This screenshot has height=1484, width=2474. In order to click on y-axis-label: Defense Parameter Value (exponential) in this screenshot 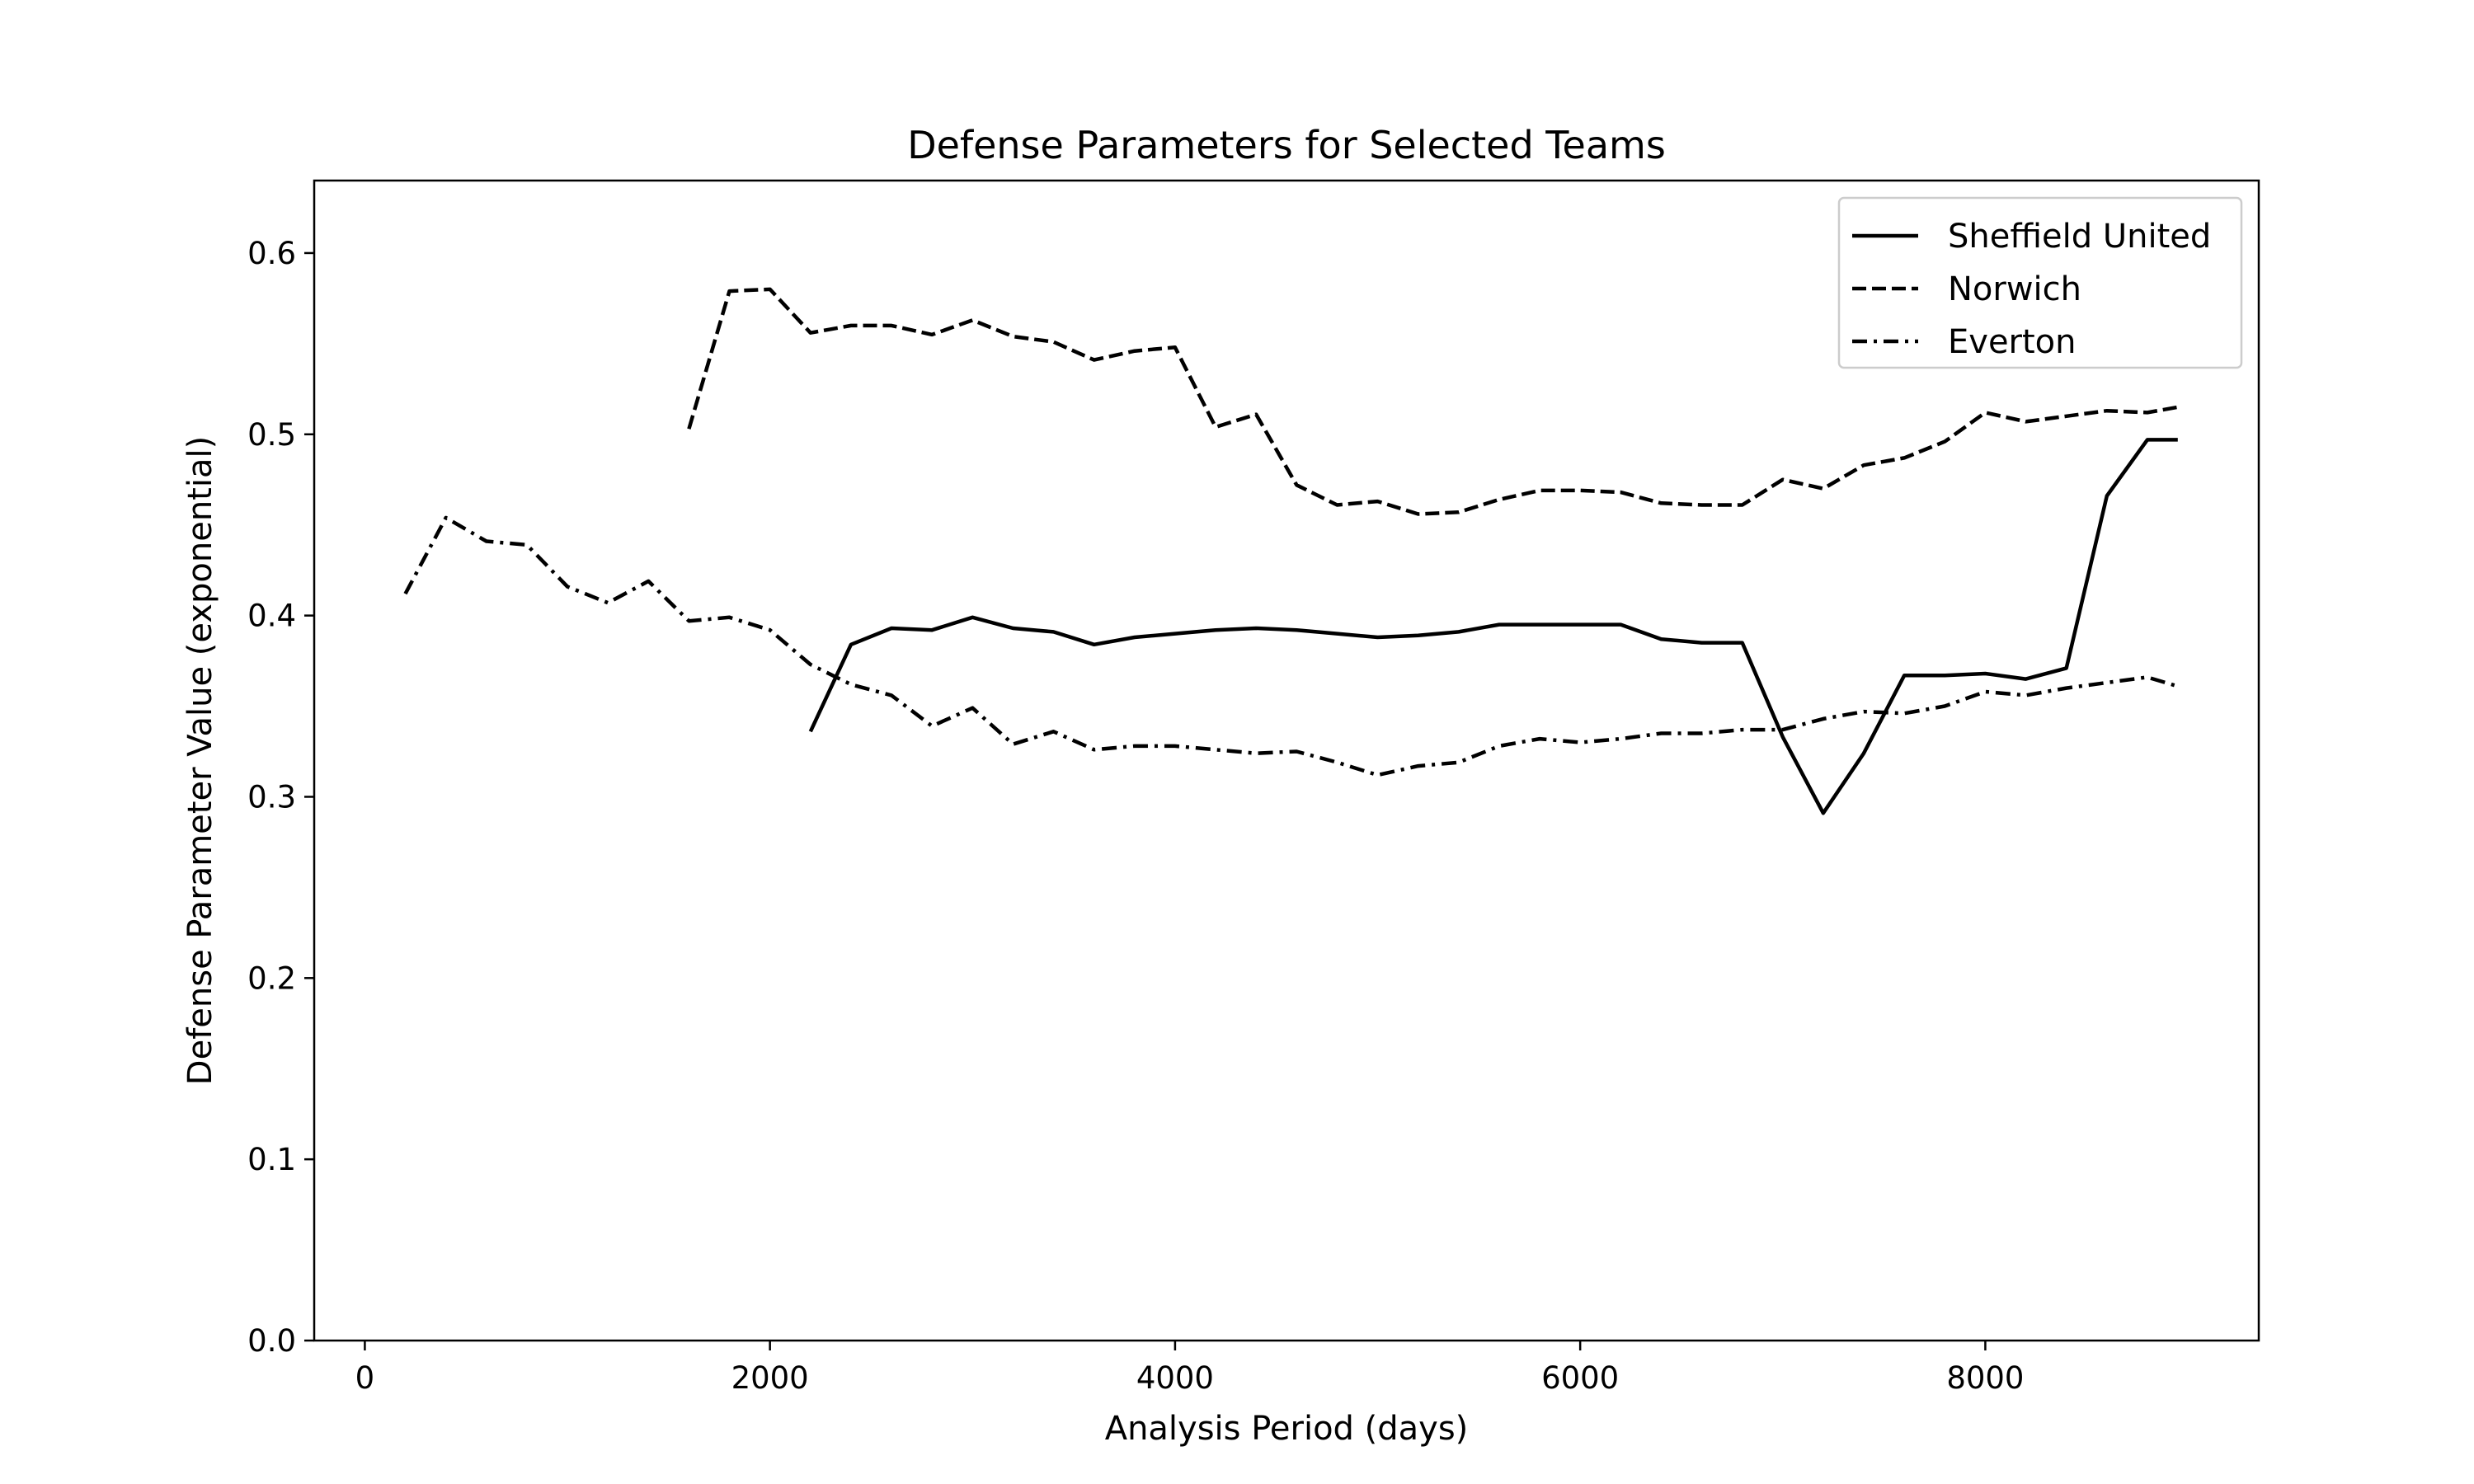, I will do `click(200, 760)`.